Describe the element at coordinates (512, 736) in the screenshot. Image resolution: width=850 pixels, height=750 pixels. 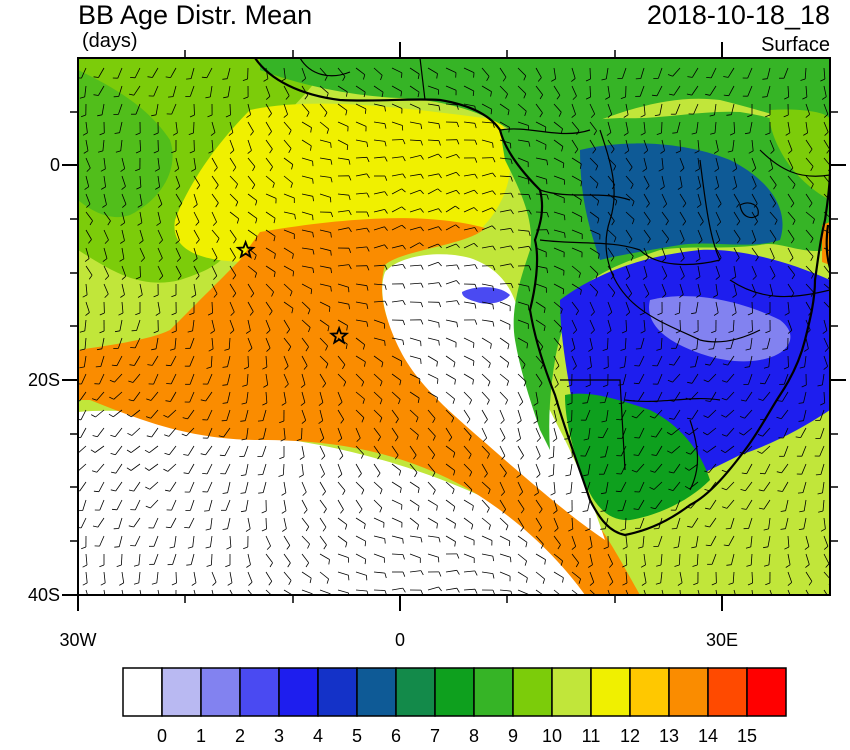
I see `colorbar-label: 9` at that location.